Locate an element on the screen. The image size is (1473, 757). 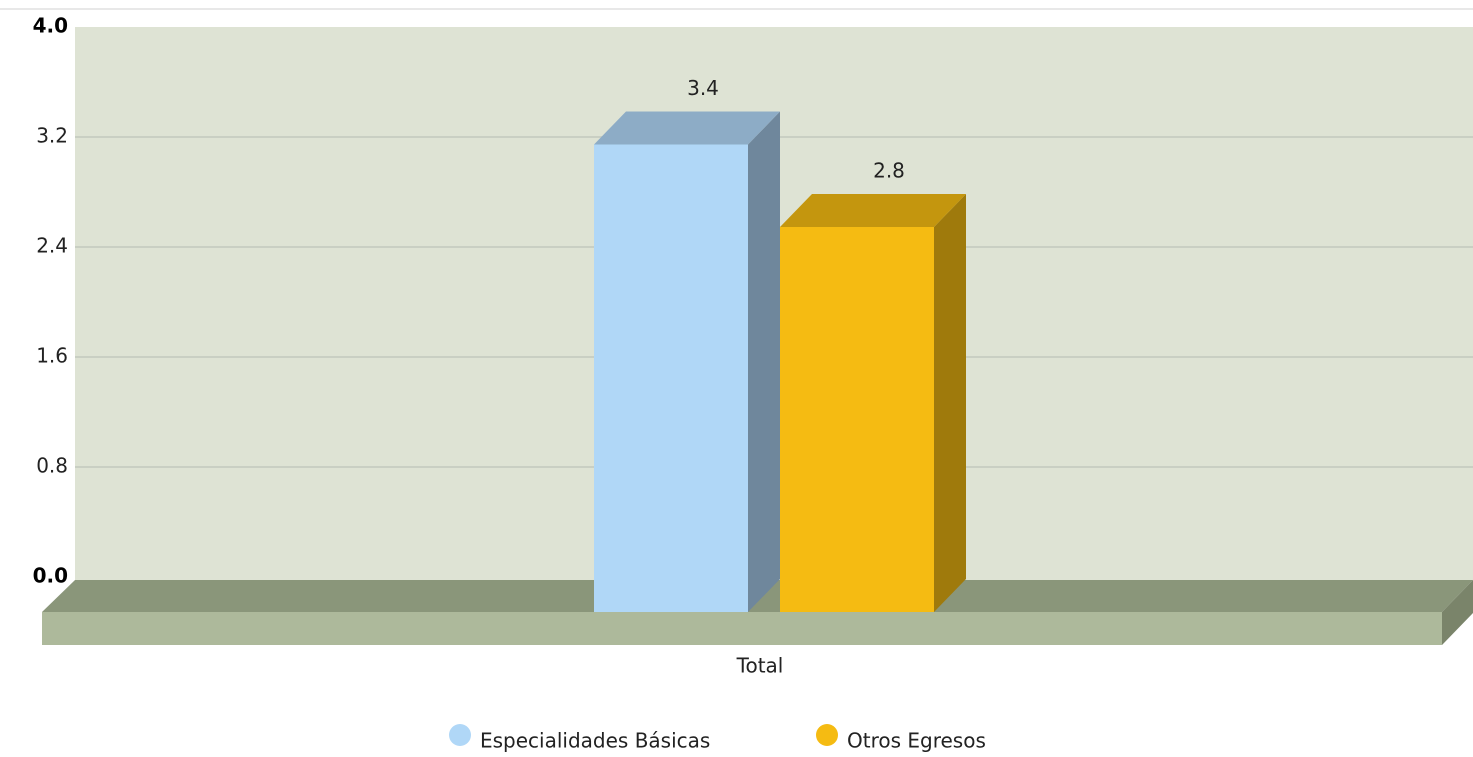
legend-label: Otros Egresos is located at coordinates (916, 741).